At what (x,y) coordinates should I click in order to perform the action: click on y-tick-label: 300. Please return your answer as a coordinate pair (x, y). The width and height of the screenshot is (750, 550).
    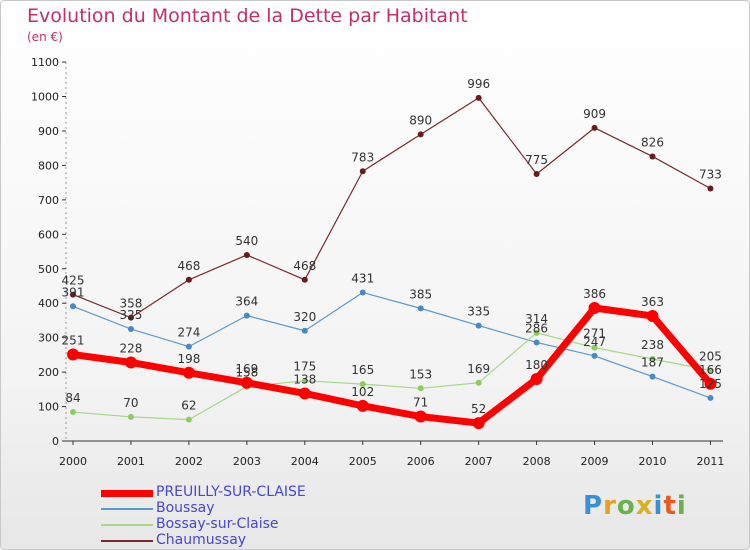
    Looking at the image, I should click on (48, 338).